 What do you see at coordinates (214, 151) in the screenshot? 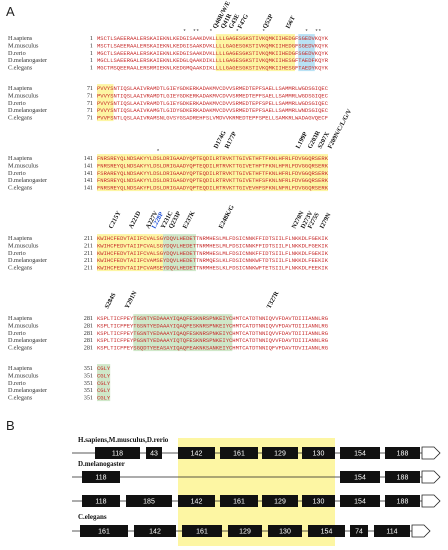
I see `conservation-stars: *` at bounding box center [214, 151].